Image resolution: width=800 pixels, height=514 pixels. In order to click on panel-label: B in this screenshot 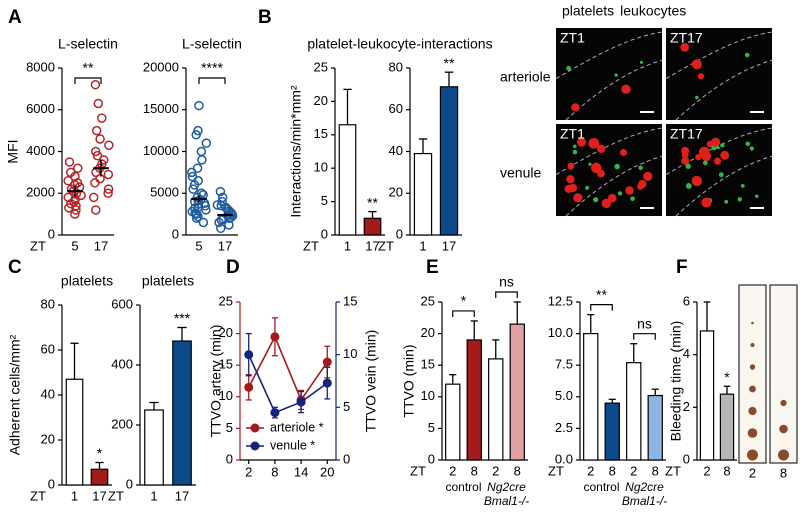, I will do `click(265, 17)`.